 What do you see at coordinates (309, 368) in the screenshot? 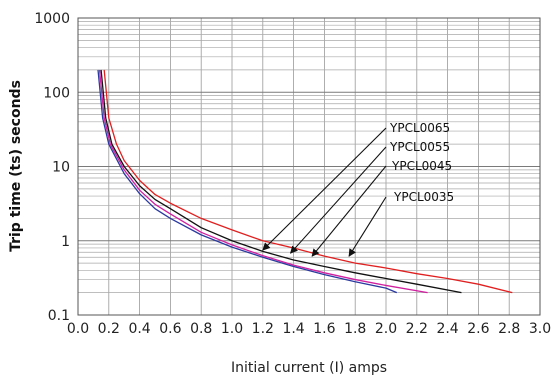
I see `x-axis-title: Initial current (I) amps` at bounding box center [309, 368].